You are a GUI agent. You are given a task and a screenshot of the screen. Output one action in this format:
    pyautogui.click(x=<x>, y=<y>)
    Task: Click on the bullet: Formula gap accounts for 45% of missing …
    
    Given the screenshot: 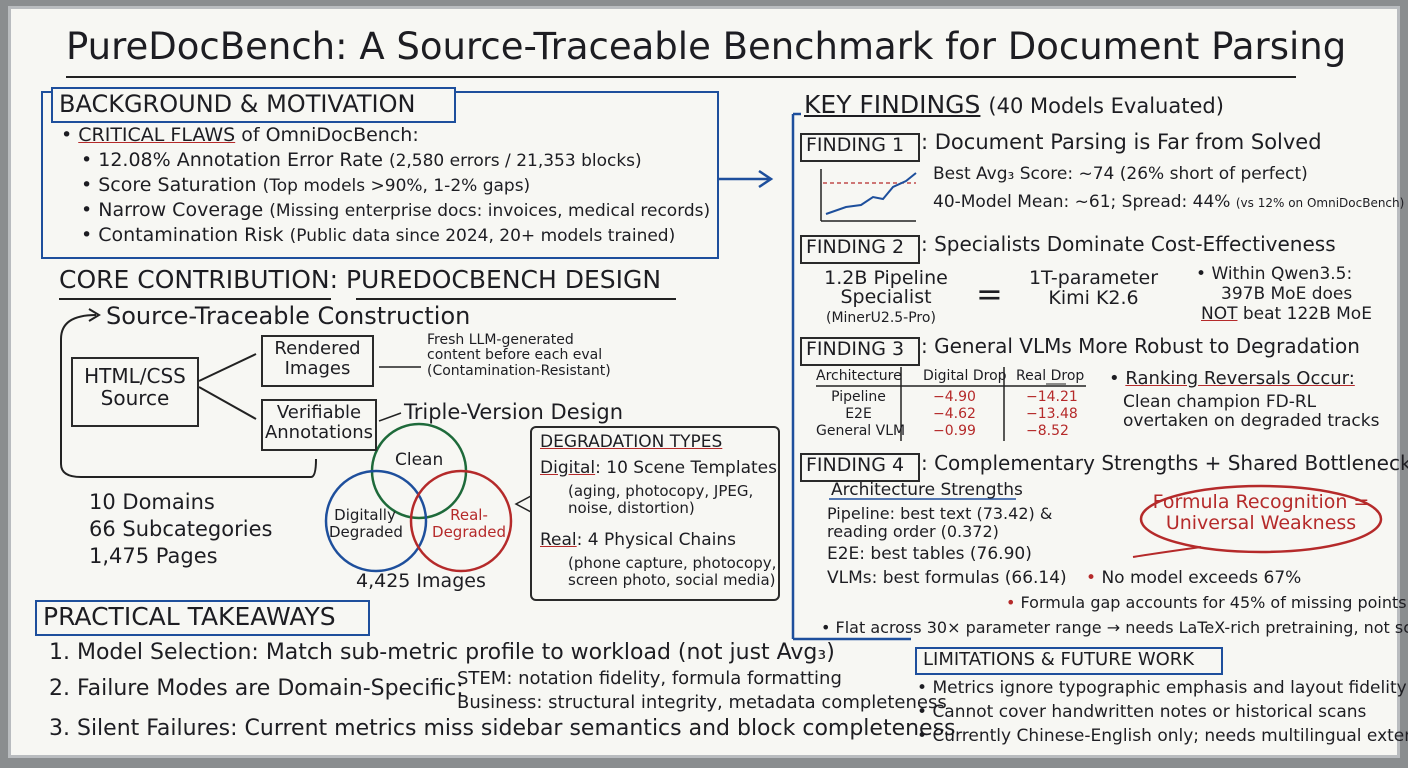 What is the action you would take?
    pyautogui.click(x=1206, y=603)
    